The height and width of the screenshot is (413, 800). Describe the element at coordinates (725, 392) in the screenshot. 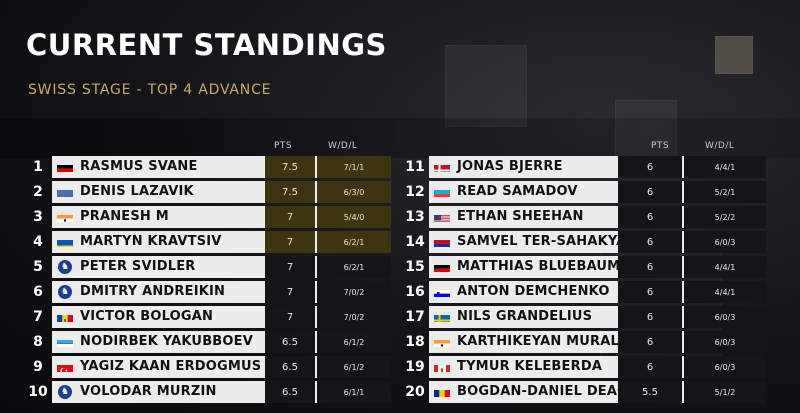

I see `wdl-cell: 5/1/2` at that location.